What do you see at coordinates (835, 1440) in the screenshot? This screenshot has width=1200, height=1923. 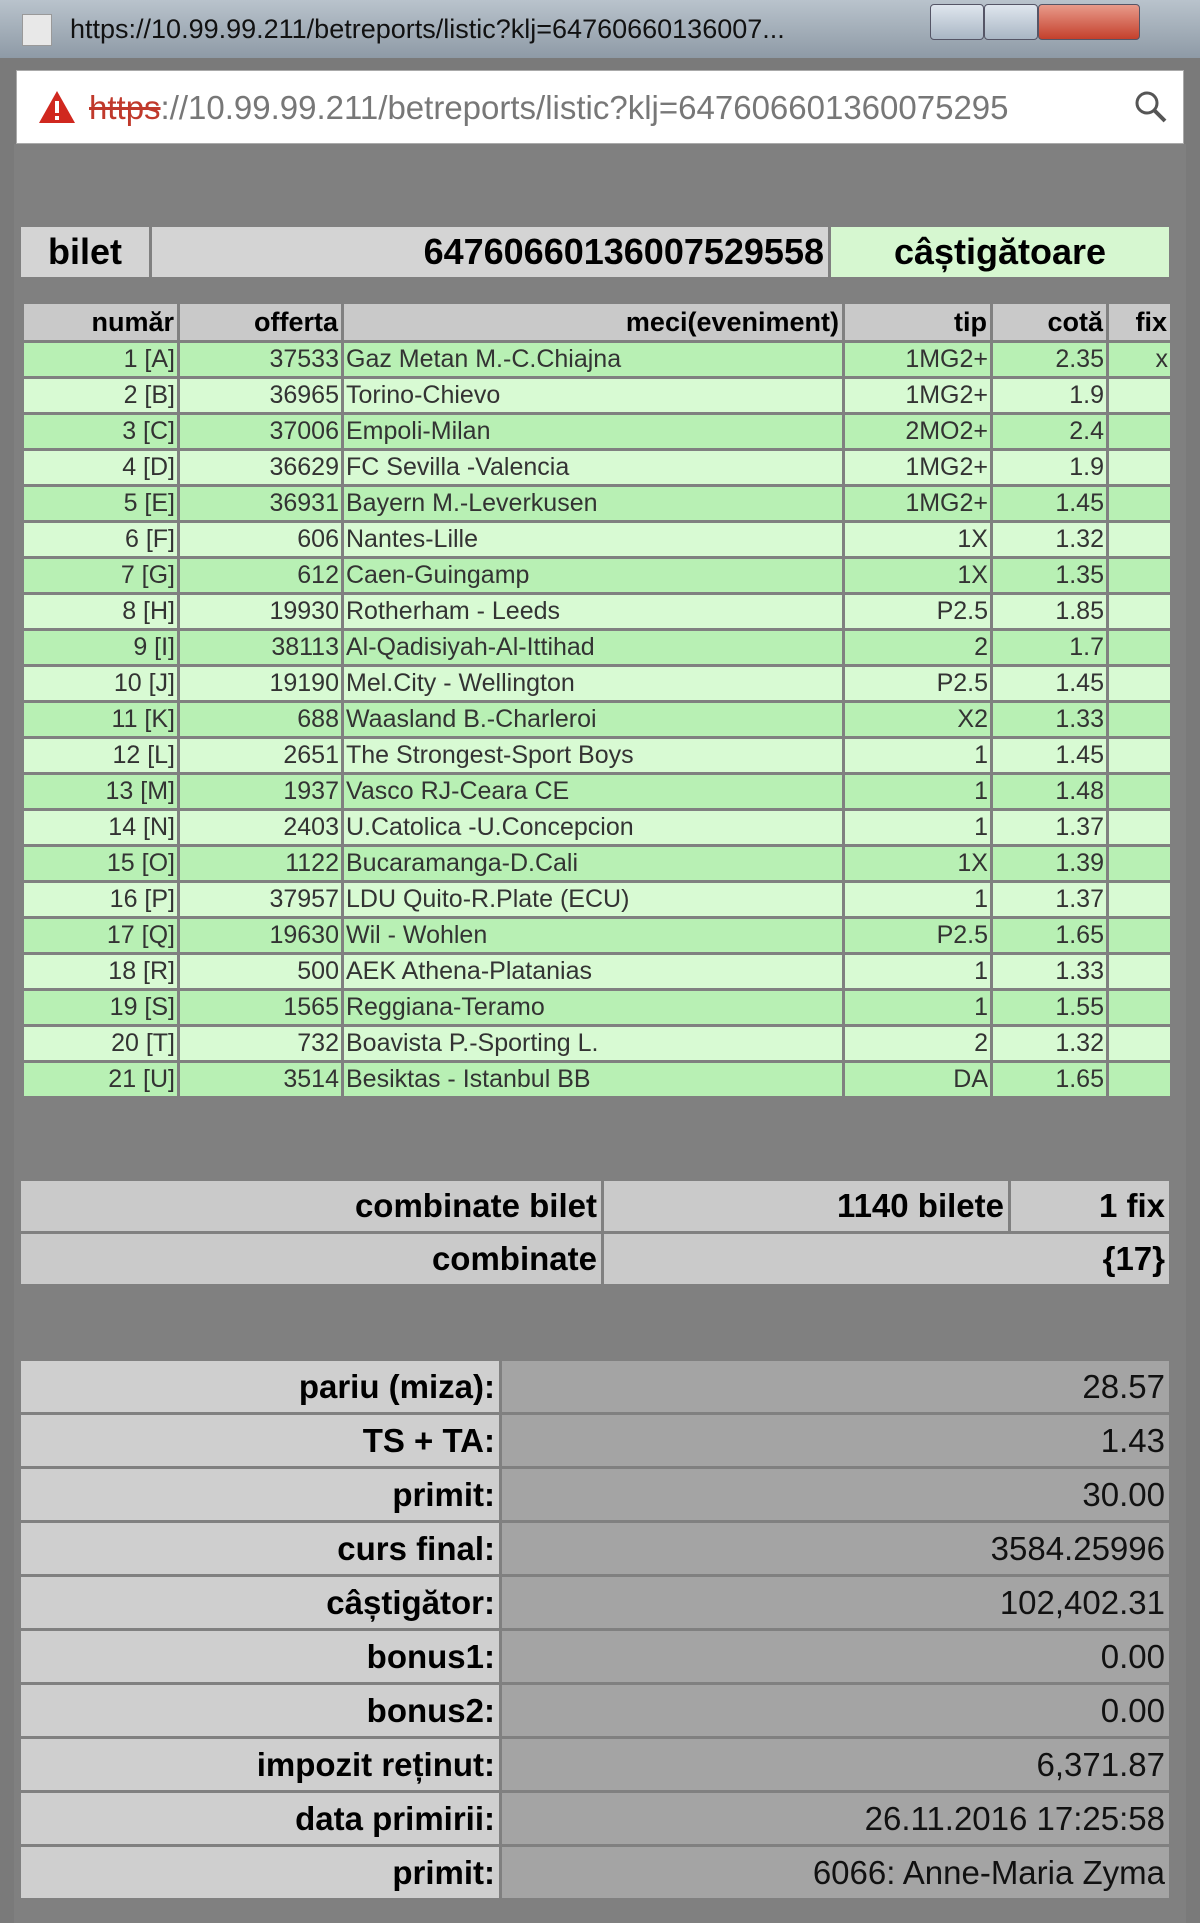 I see `summary-value: 1.43` at bounding box center [835, 1440].